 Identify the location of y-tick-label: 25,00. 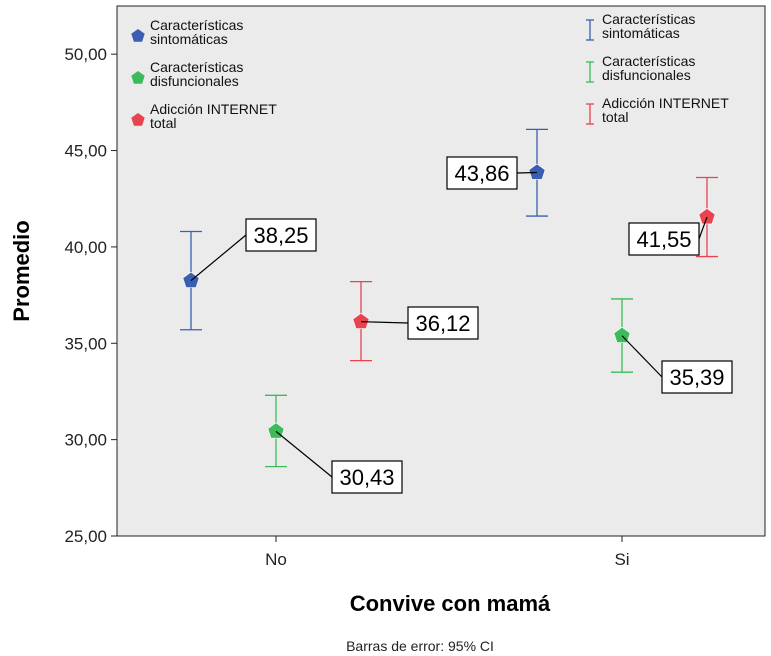
(85, 536).